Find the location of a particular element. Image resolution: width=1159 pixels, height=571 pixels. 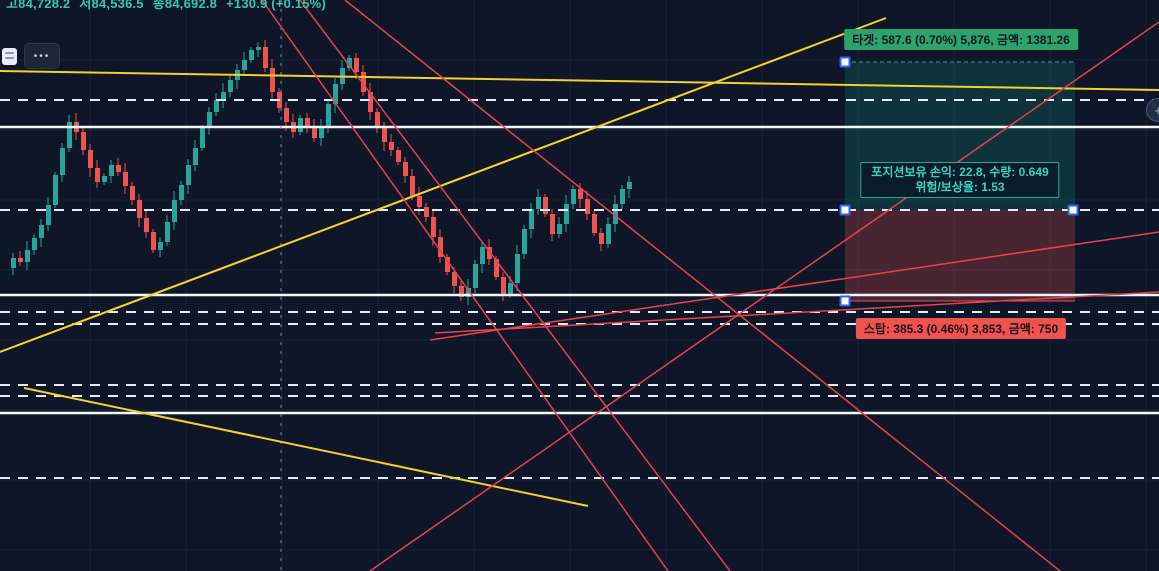

position-stop-label: 스탑: 385.3 (0.46%) 3,853, 금액: 750 is located at coordinates (961, 328).